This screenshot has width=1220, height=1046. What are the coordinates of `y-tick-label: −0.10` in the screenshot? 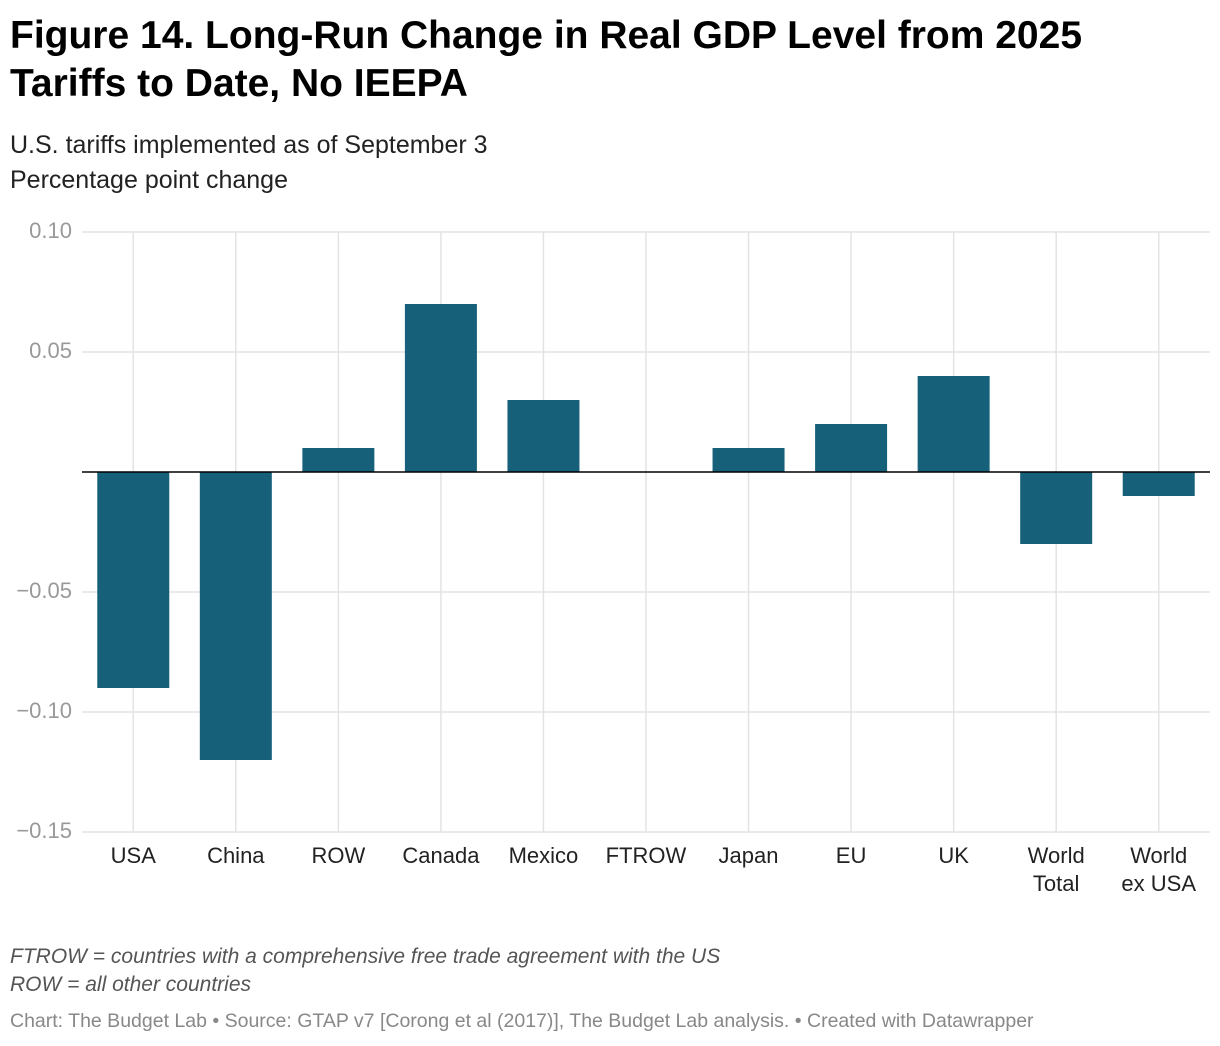 It's located at (44, 710).